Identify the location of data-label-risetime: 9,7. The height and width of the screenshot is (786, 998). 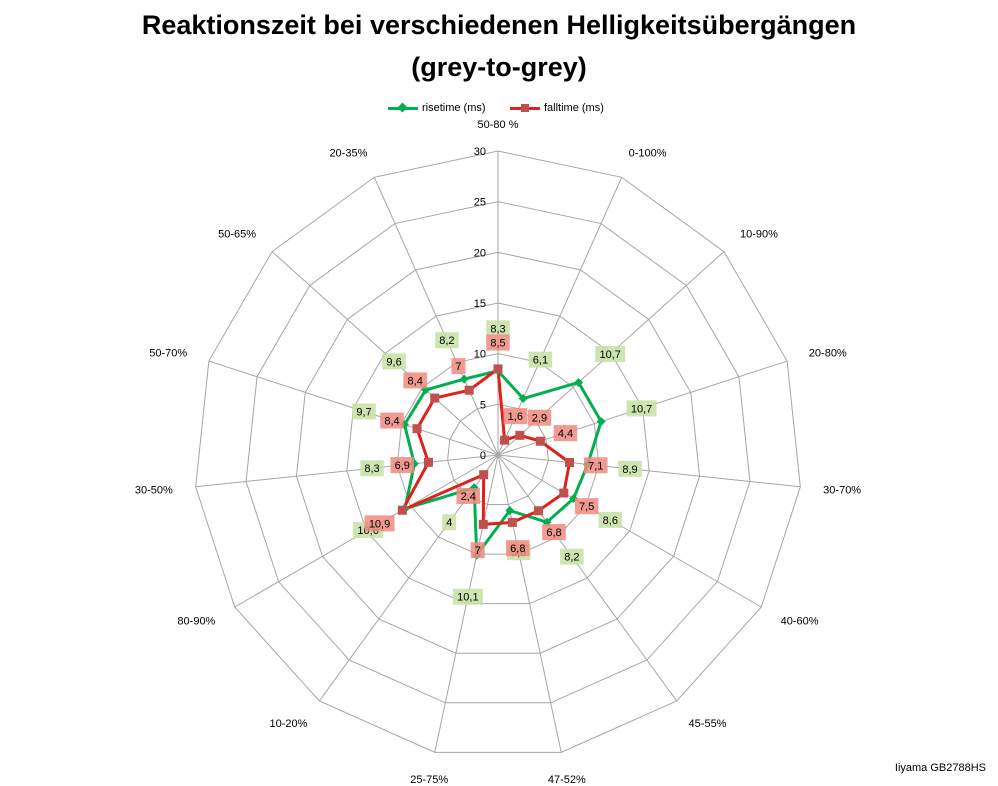
(363, 412).